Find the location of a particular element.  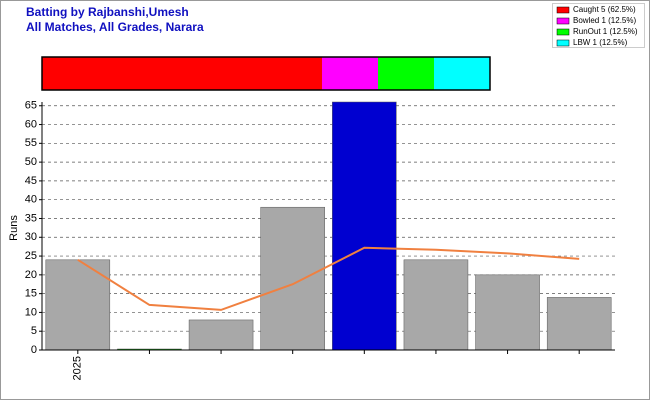

y-tick-label: 50 is located at coordinates (31, 162).